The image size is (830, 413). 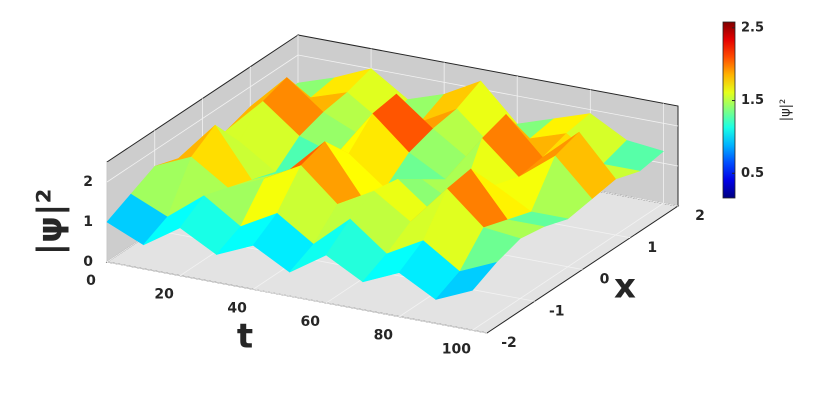 I want to click on colorbar-label: |ψ|², so click(x=786, y=110).